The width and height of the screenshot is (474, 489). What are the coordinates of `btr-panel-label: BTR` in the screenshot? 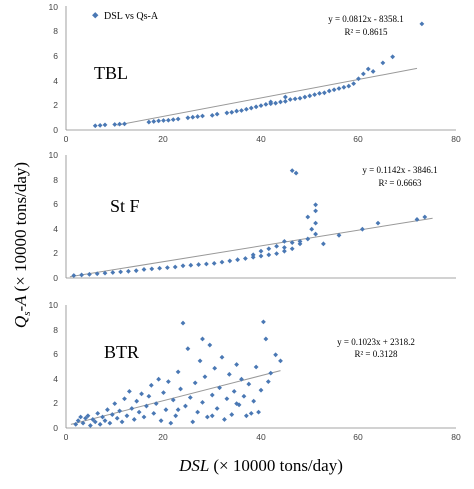 It's located at (121, 352).